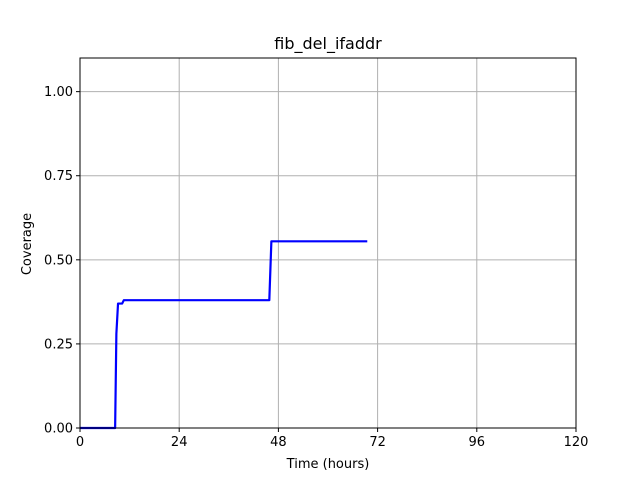 This screenshot has height=480, width=640. I want to click on x-tick-label: 24, so click(179, 442).